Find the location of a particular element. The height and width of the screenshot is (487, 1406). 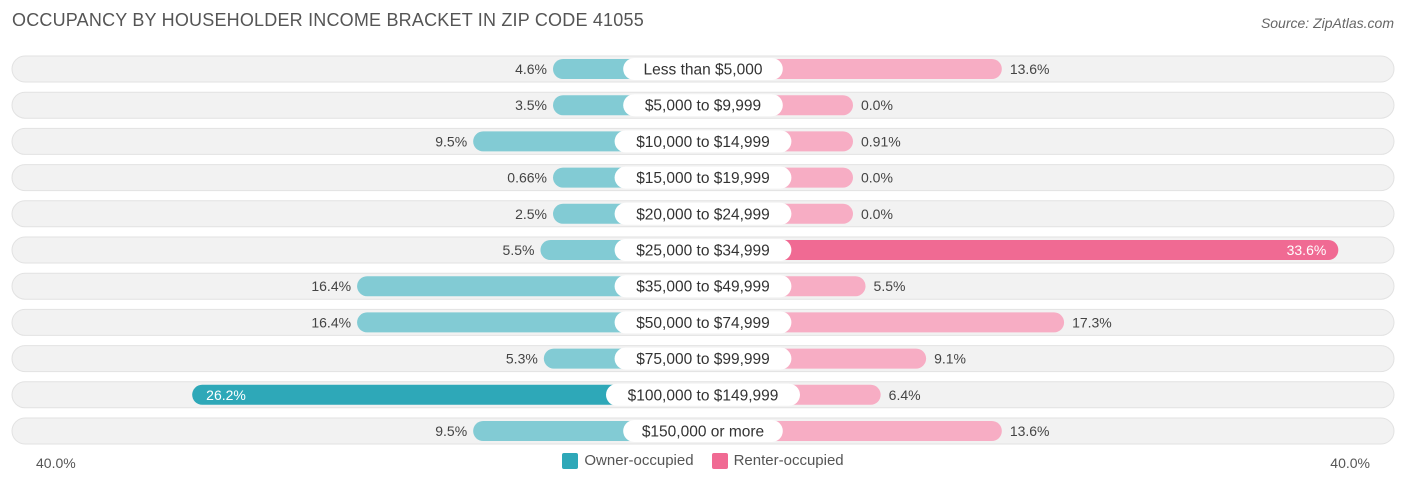

legend-item-owner: Owner-occupied is located at coordinates (628, 460).